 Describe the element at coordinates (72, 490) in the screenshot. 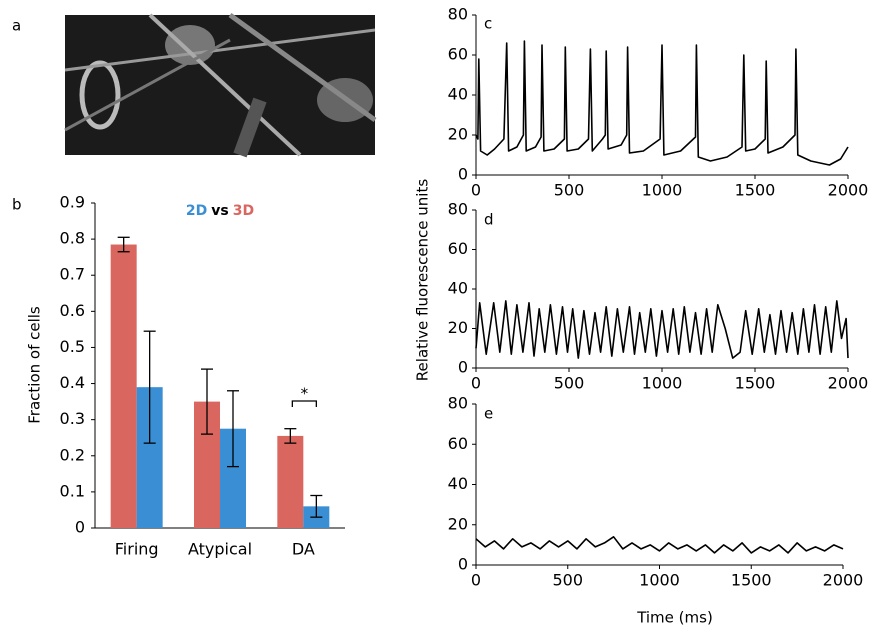

I see `y-tick-label: 0.1` at that location.